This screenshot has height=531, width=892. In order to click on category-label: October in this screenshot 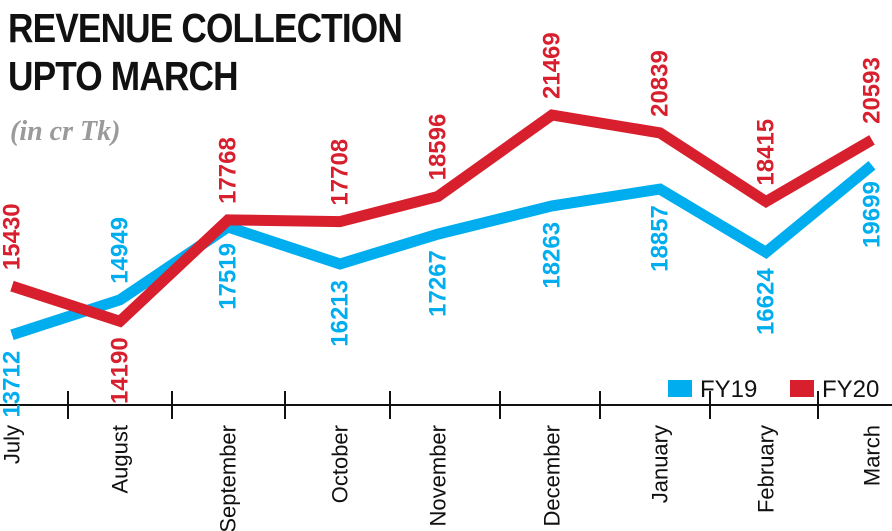, I will do `click(340, 464)`.